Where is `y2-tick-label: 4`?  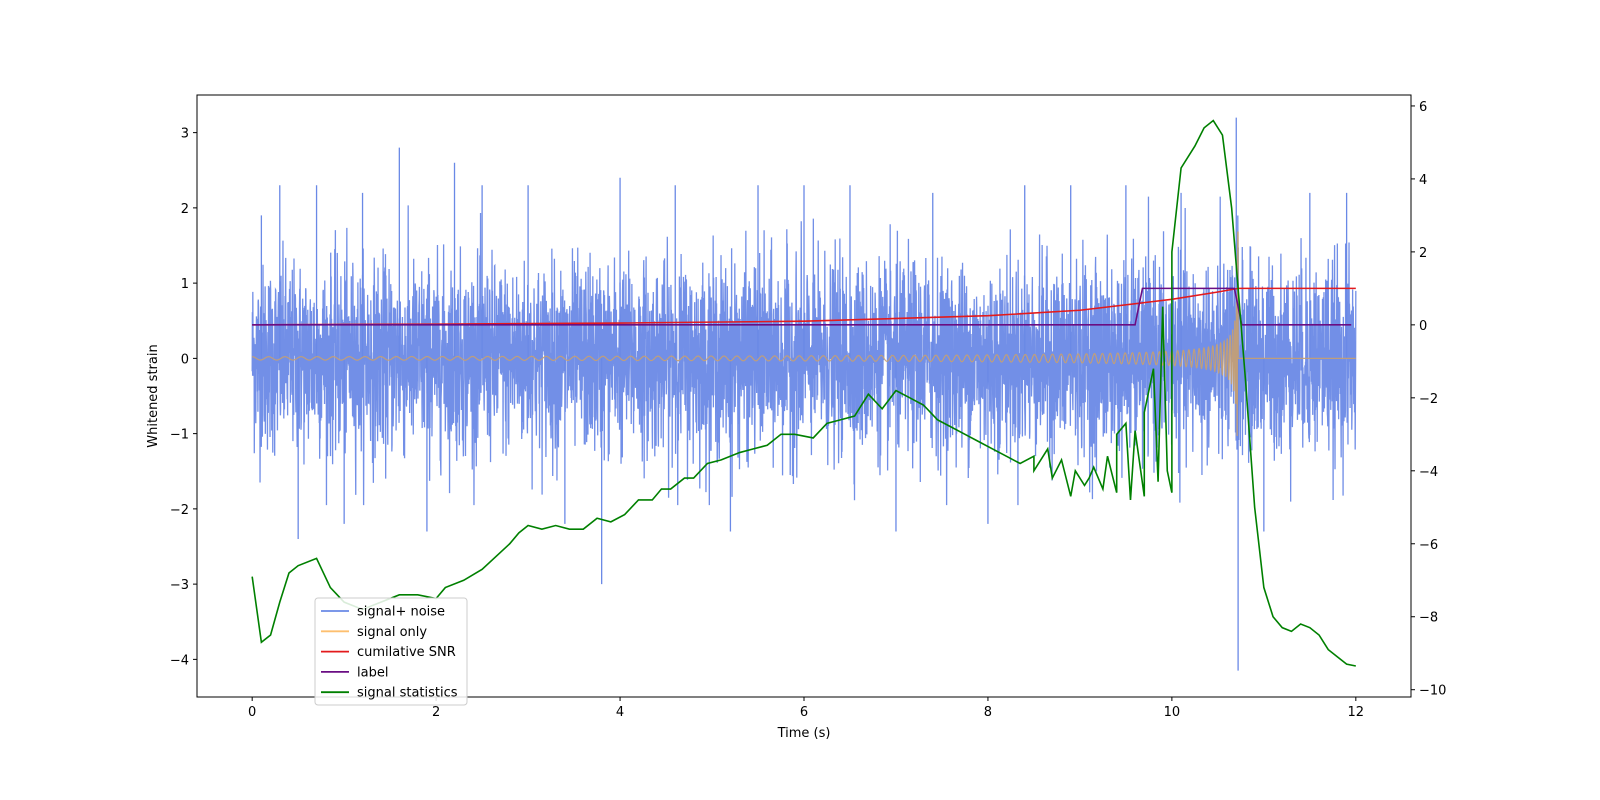
y2-tick-label: 4 is located at coordinates (1423, 180).